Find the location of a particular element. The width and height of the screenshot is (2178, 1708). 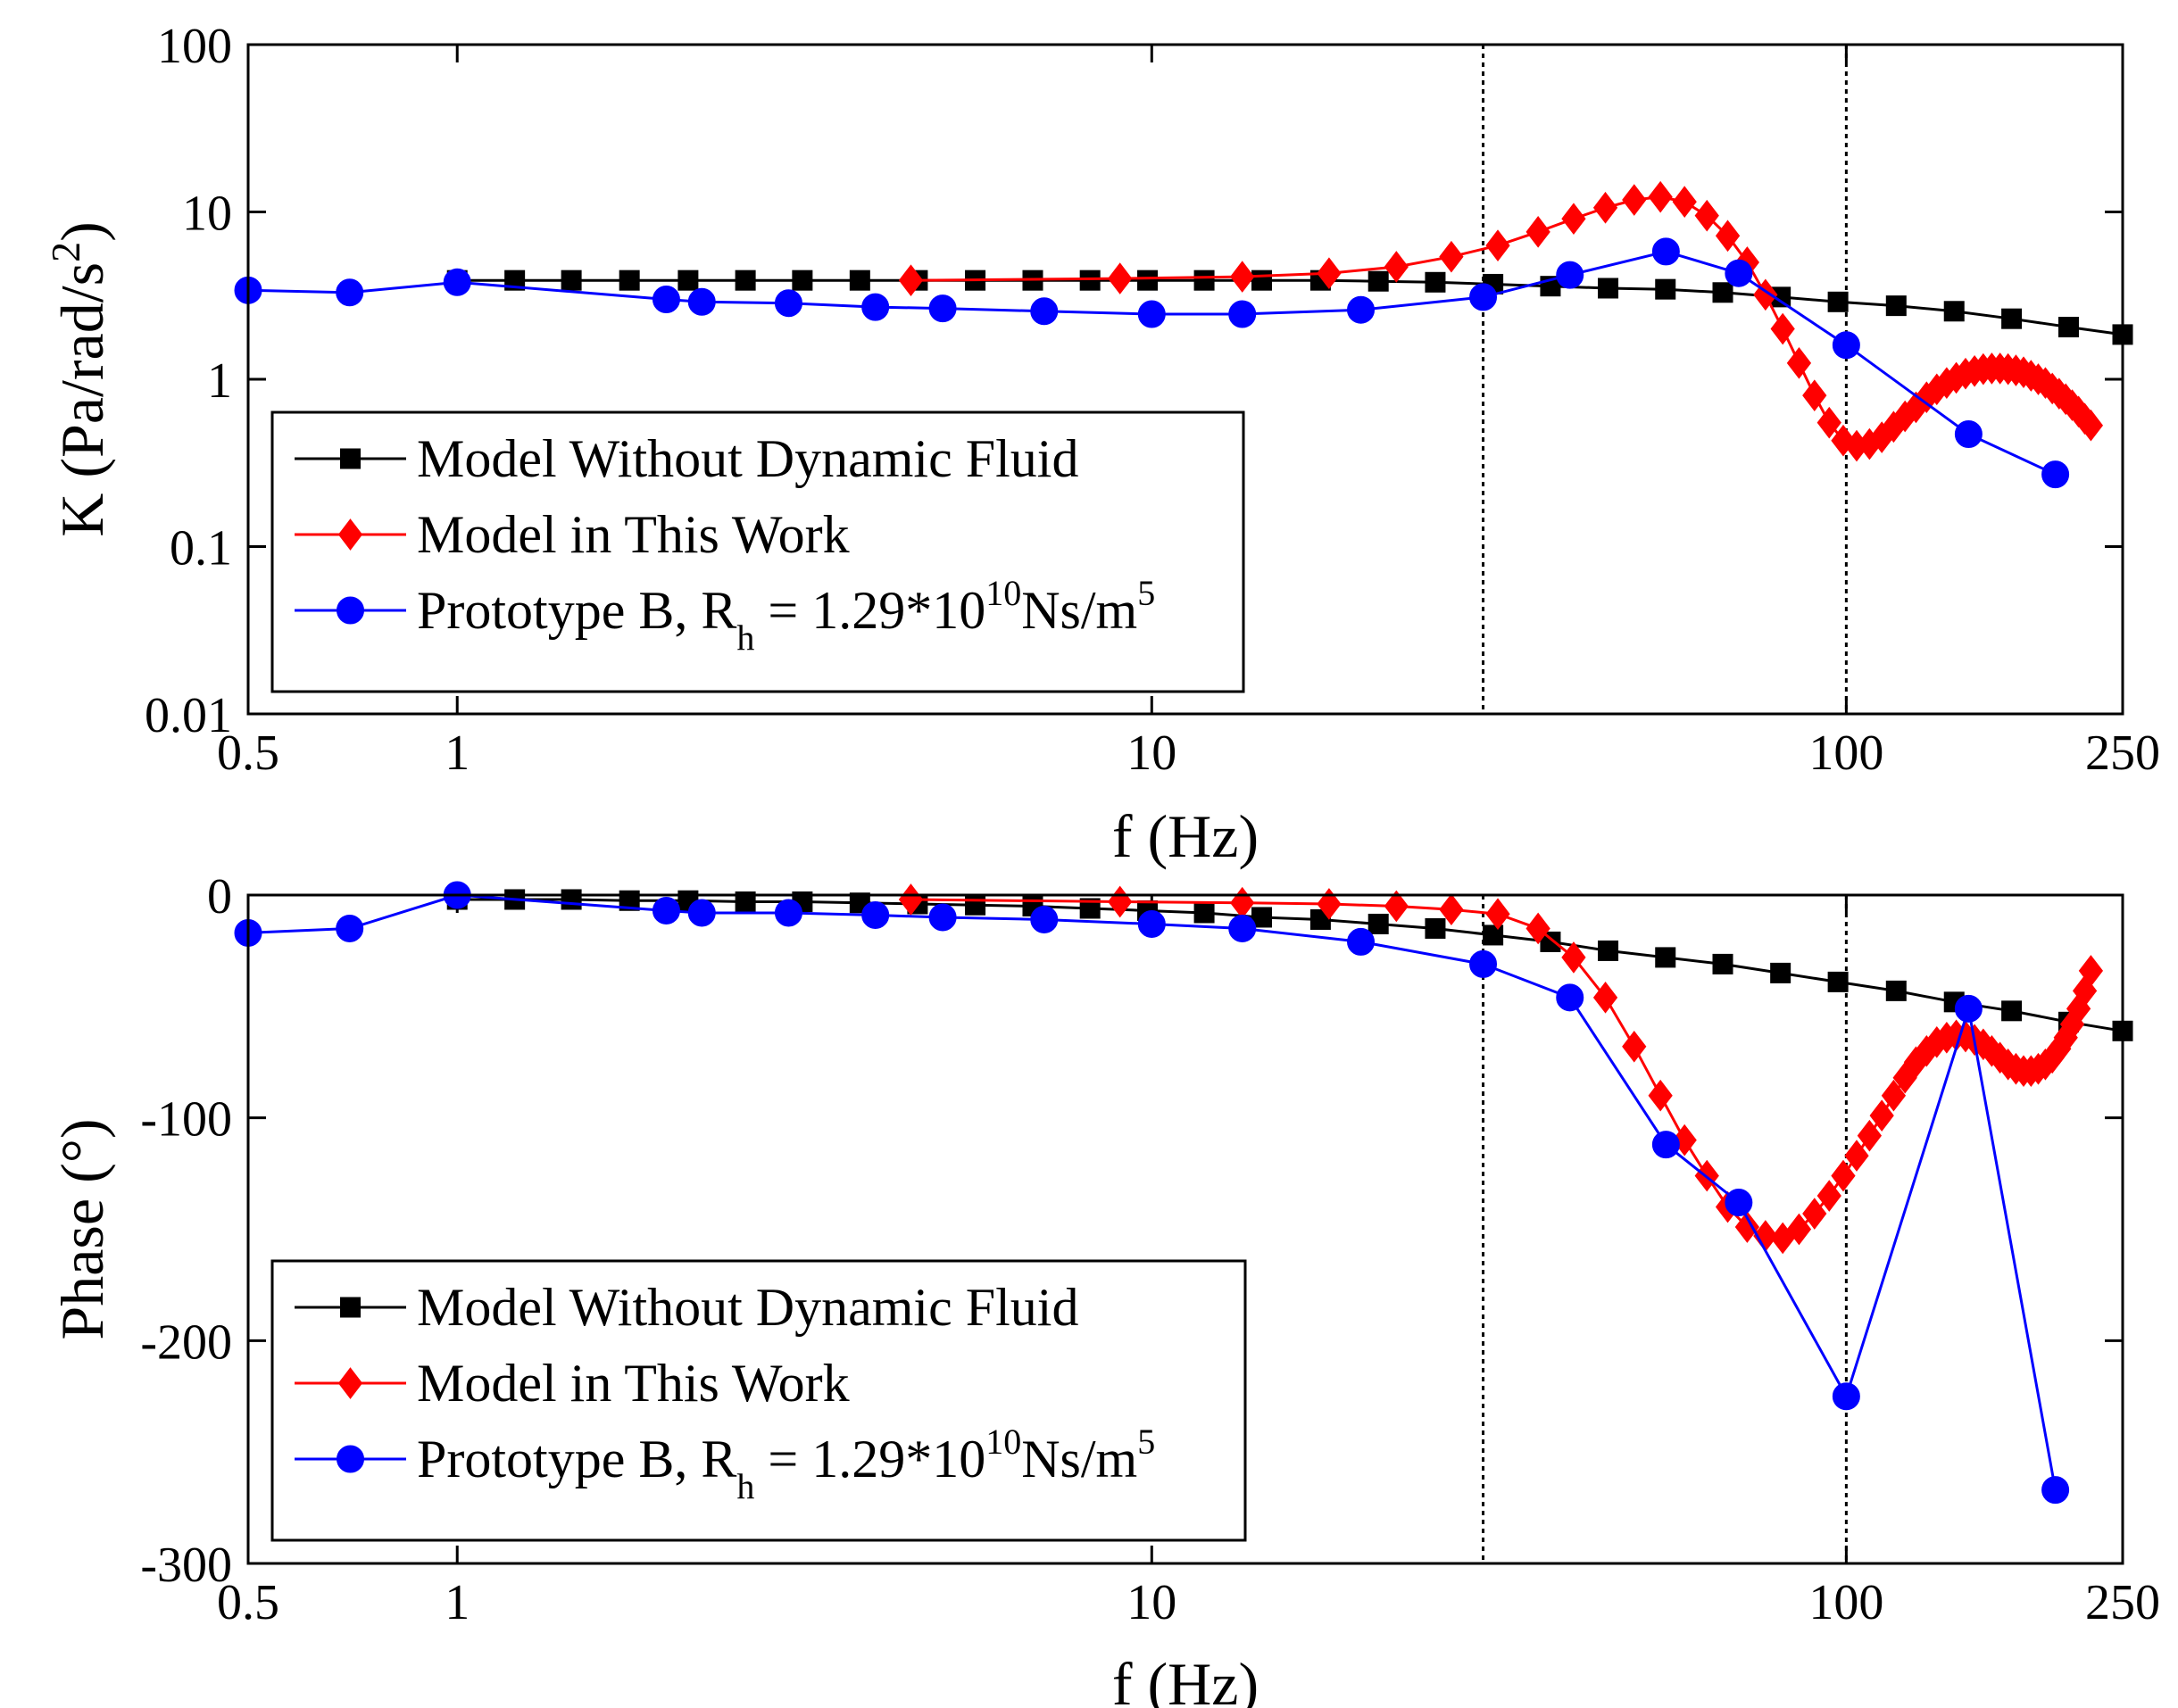

y-tick-label: -100 is located at coordinates (186, 1120).